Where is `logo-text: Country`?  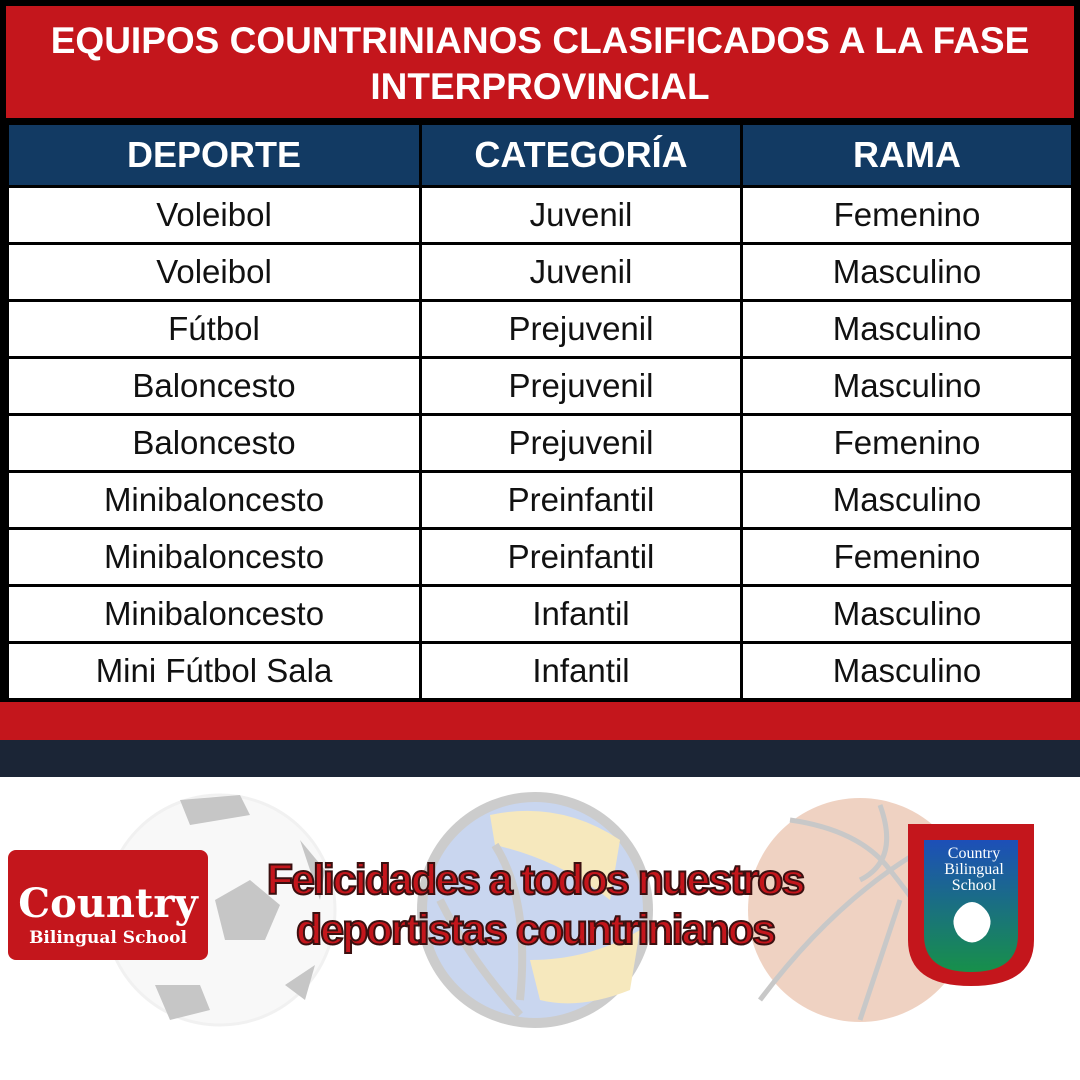 logo-text: Country is located at coordinates (108, 903).